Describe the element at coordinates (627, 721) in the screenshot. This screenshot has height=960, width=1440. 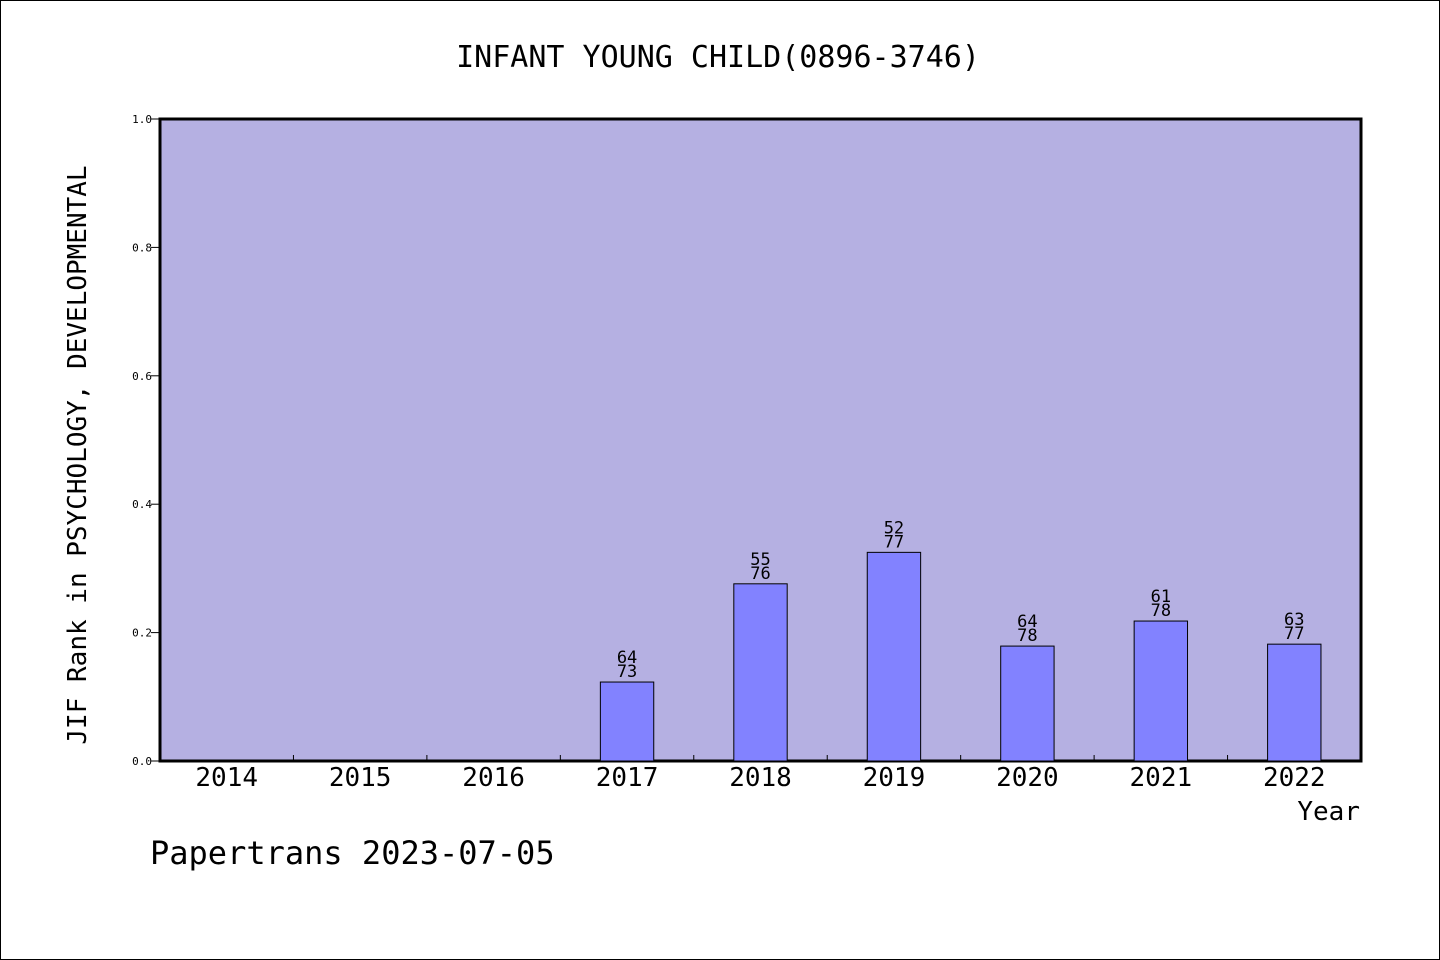
I see `bar-2017` at that location.